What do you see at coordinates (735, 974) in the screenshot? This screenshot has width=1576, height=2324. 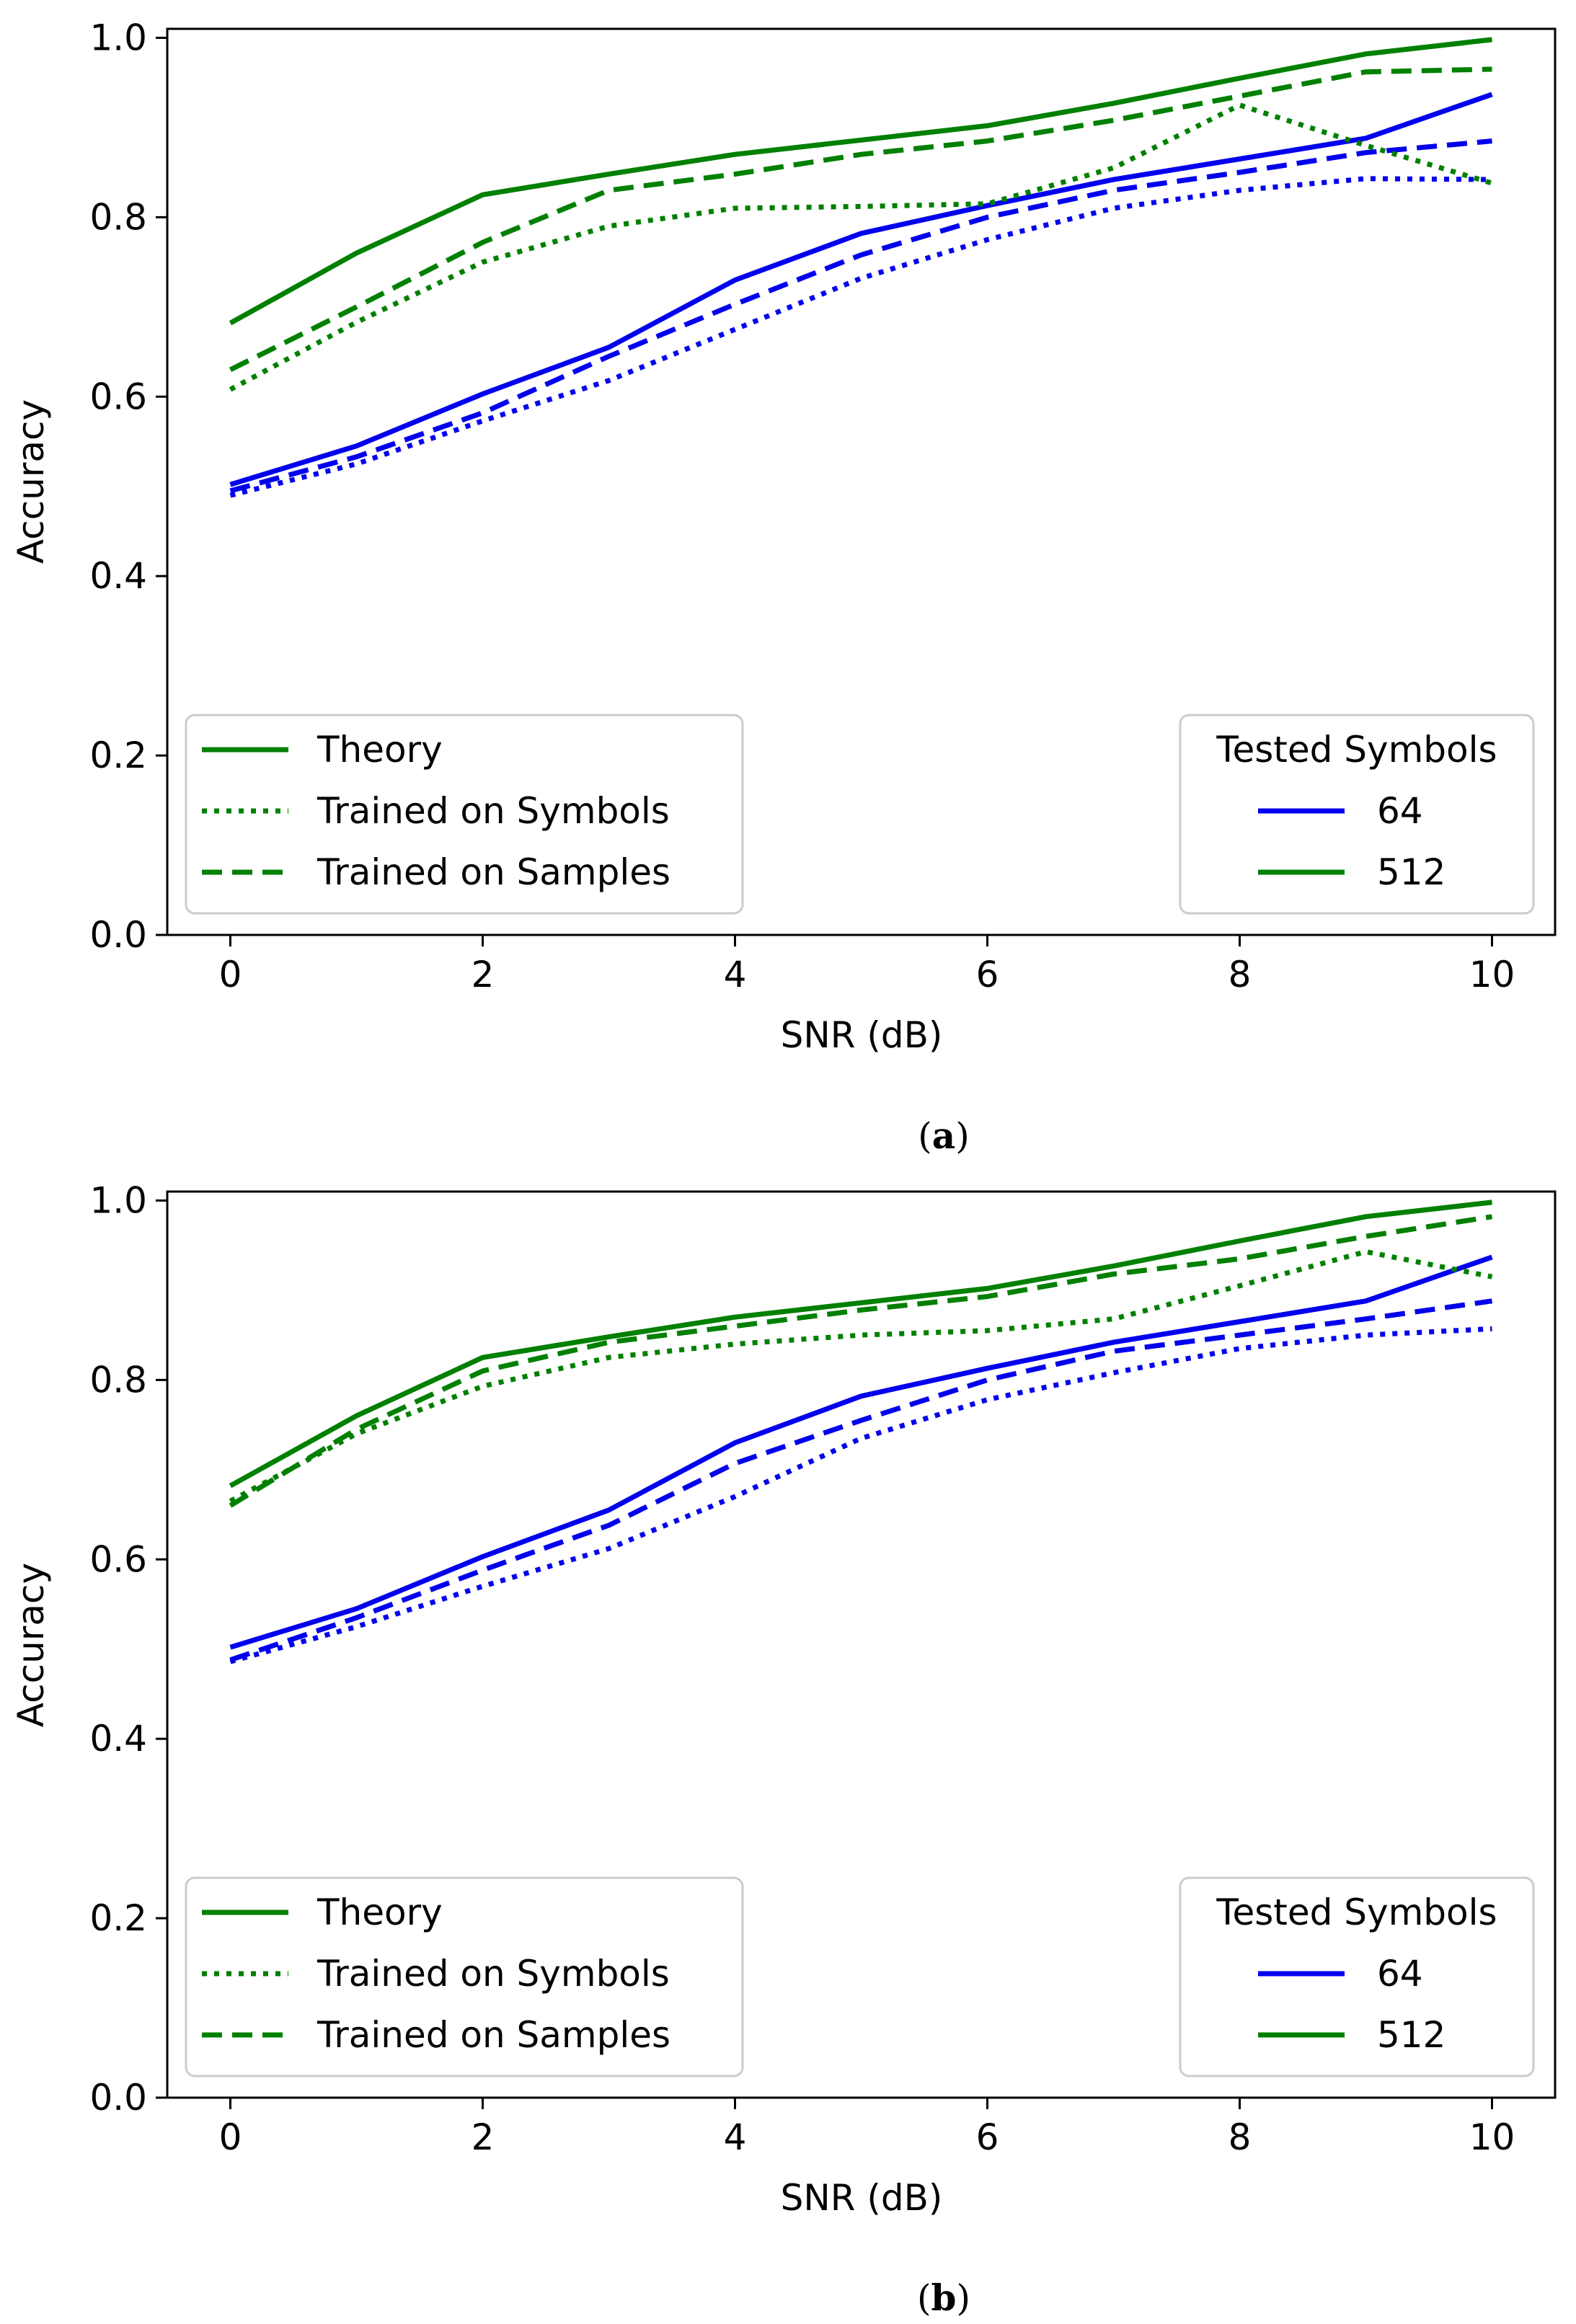 I see `x-tick-label: 4` at bounding box center [735, 974].